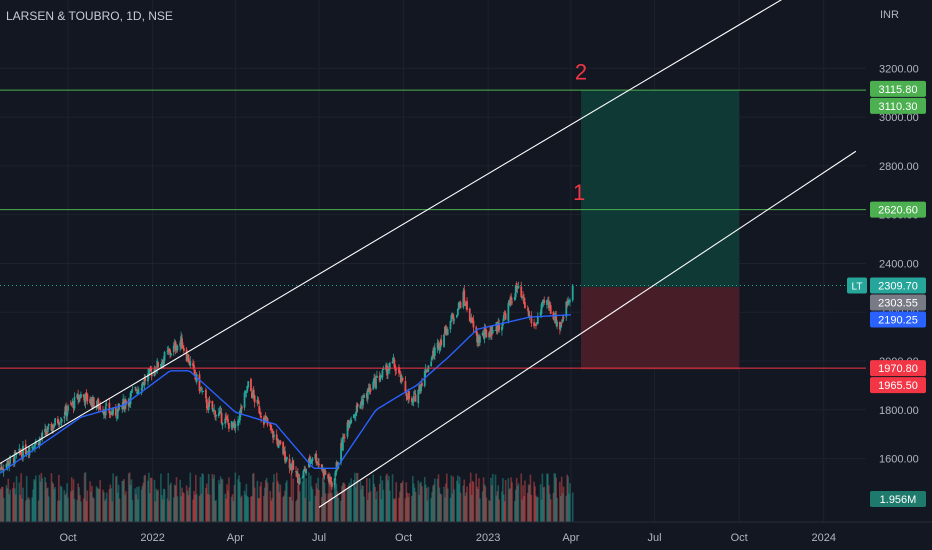  What do you see at coordinates (899, 69) in the screenshot?
I see `price-tick-label: 3200.00` at bounding box center [899, 69].